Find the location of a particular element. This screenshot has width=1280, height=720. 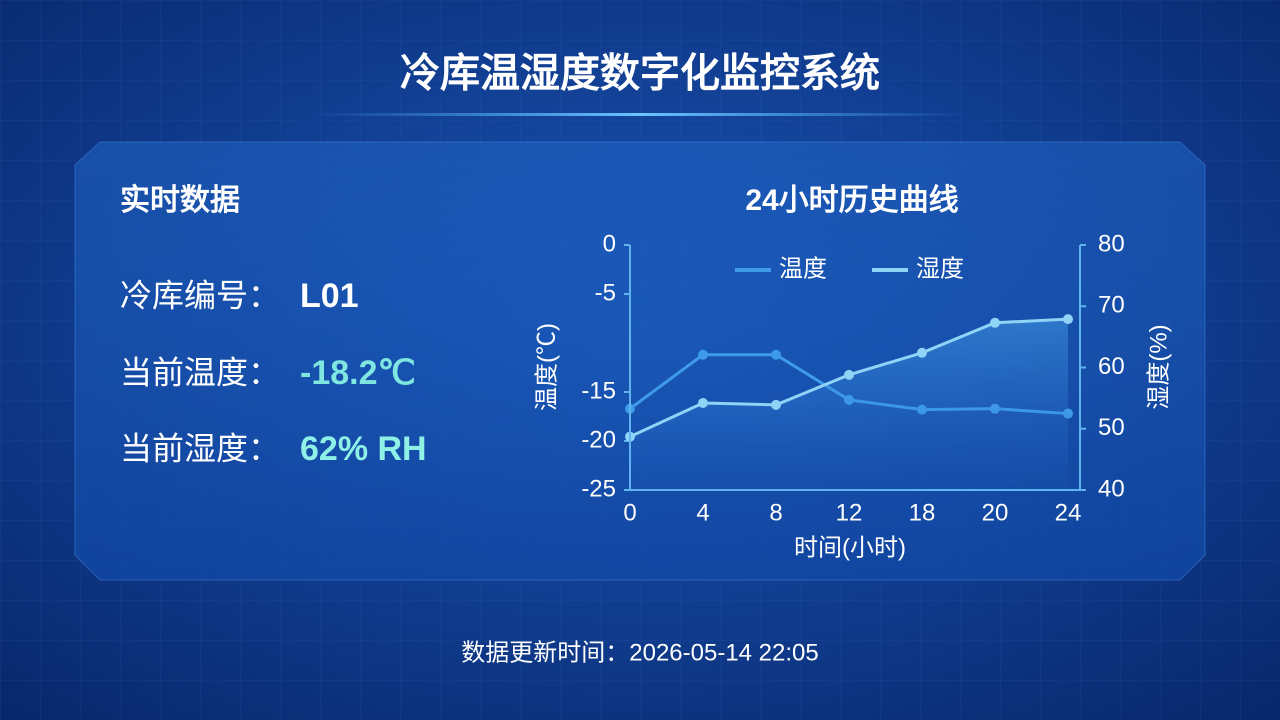

item-label: 当前湿度： is located at coordinates (200, 448).